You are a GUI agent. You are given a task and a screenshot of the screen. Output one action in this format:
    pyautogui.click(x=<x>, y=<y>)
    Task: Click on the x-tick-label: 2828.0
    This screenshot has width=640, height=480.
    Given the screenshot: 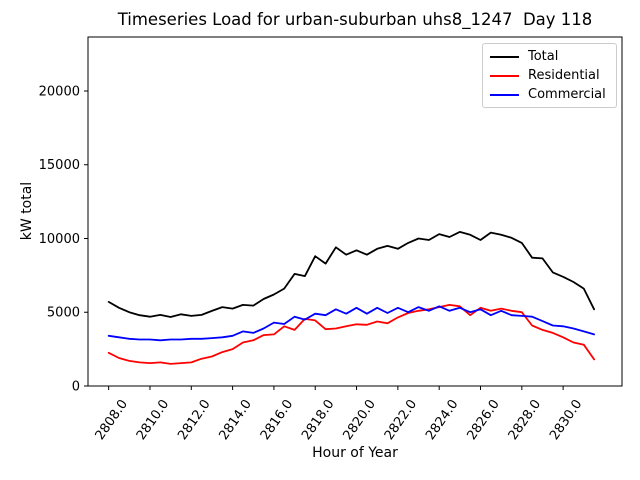 What is the action you would take?
    pyautogui.click(x=525, y=420)
    